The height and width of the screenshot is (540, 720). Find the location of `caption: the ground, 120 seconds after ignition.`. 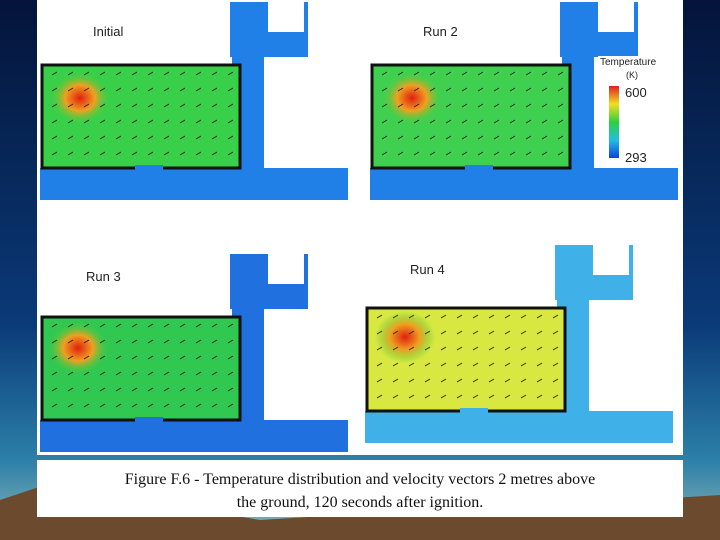

caption: the ground, 120 seconds after ignition. is located at coordinates (360, 502).